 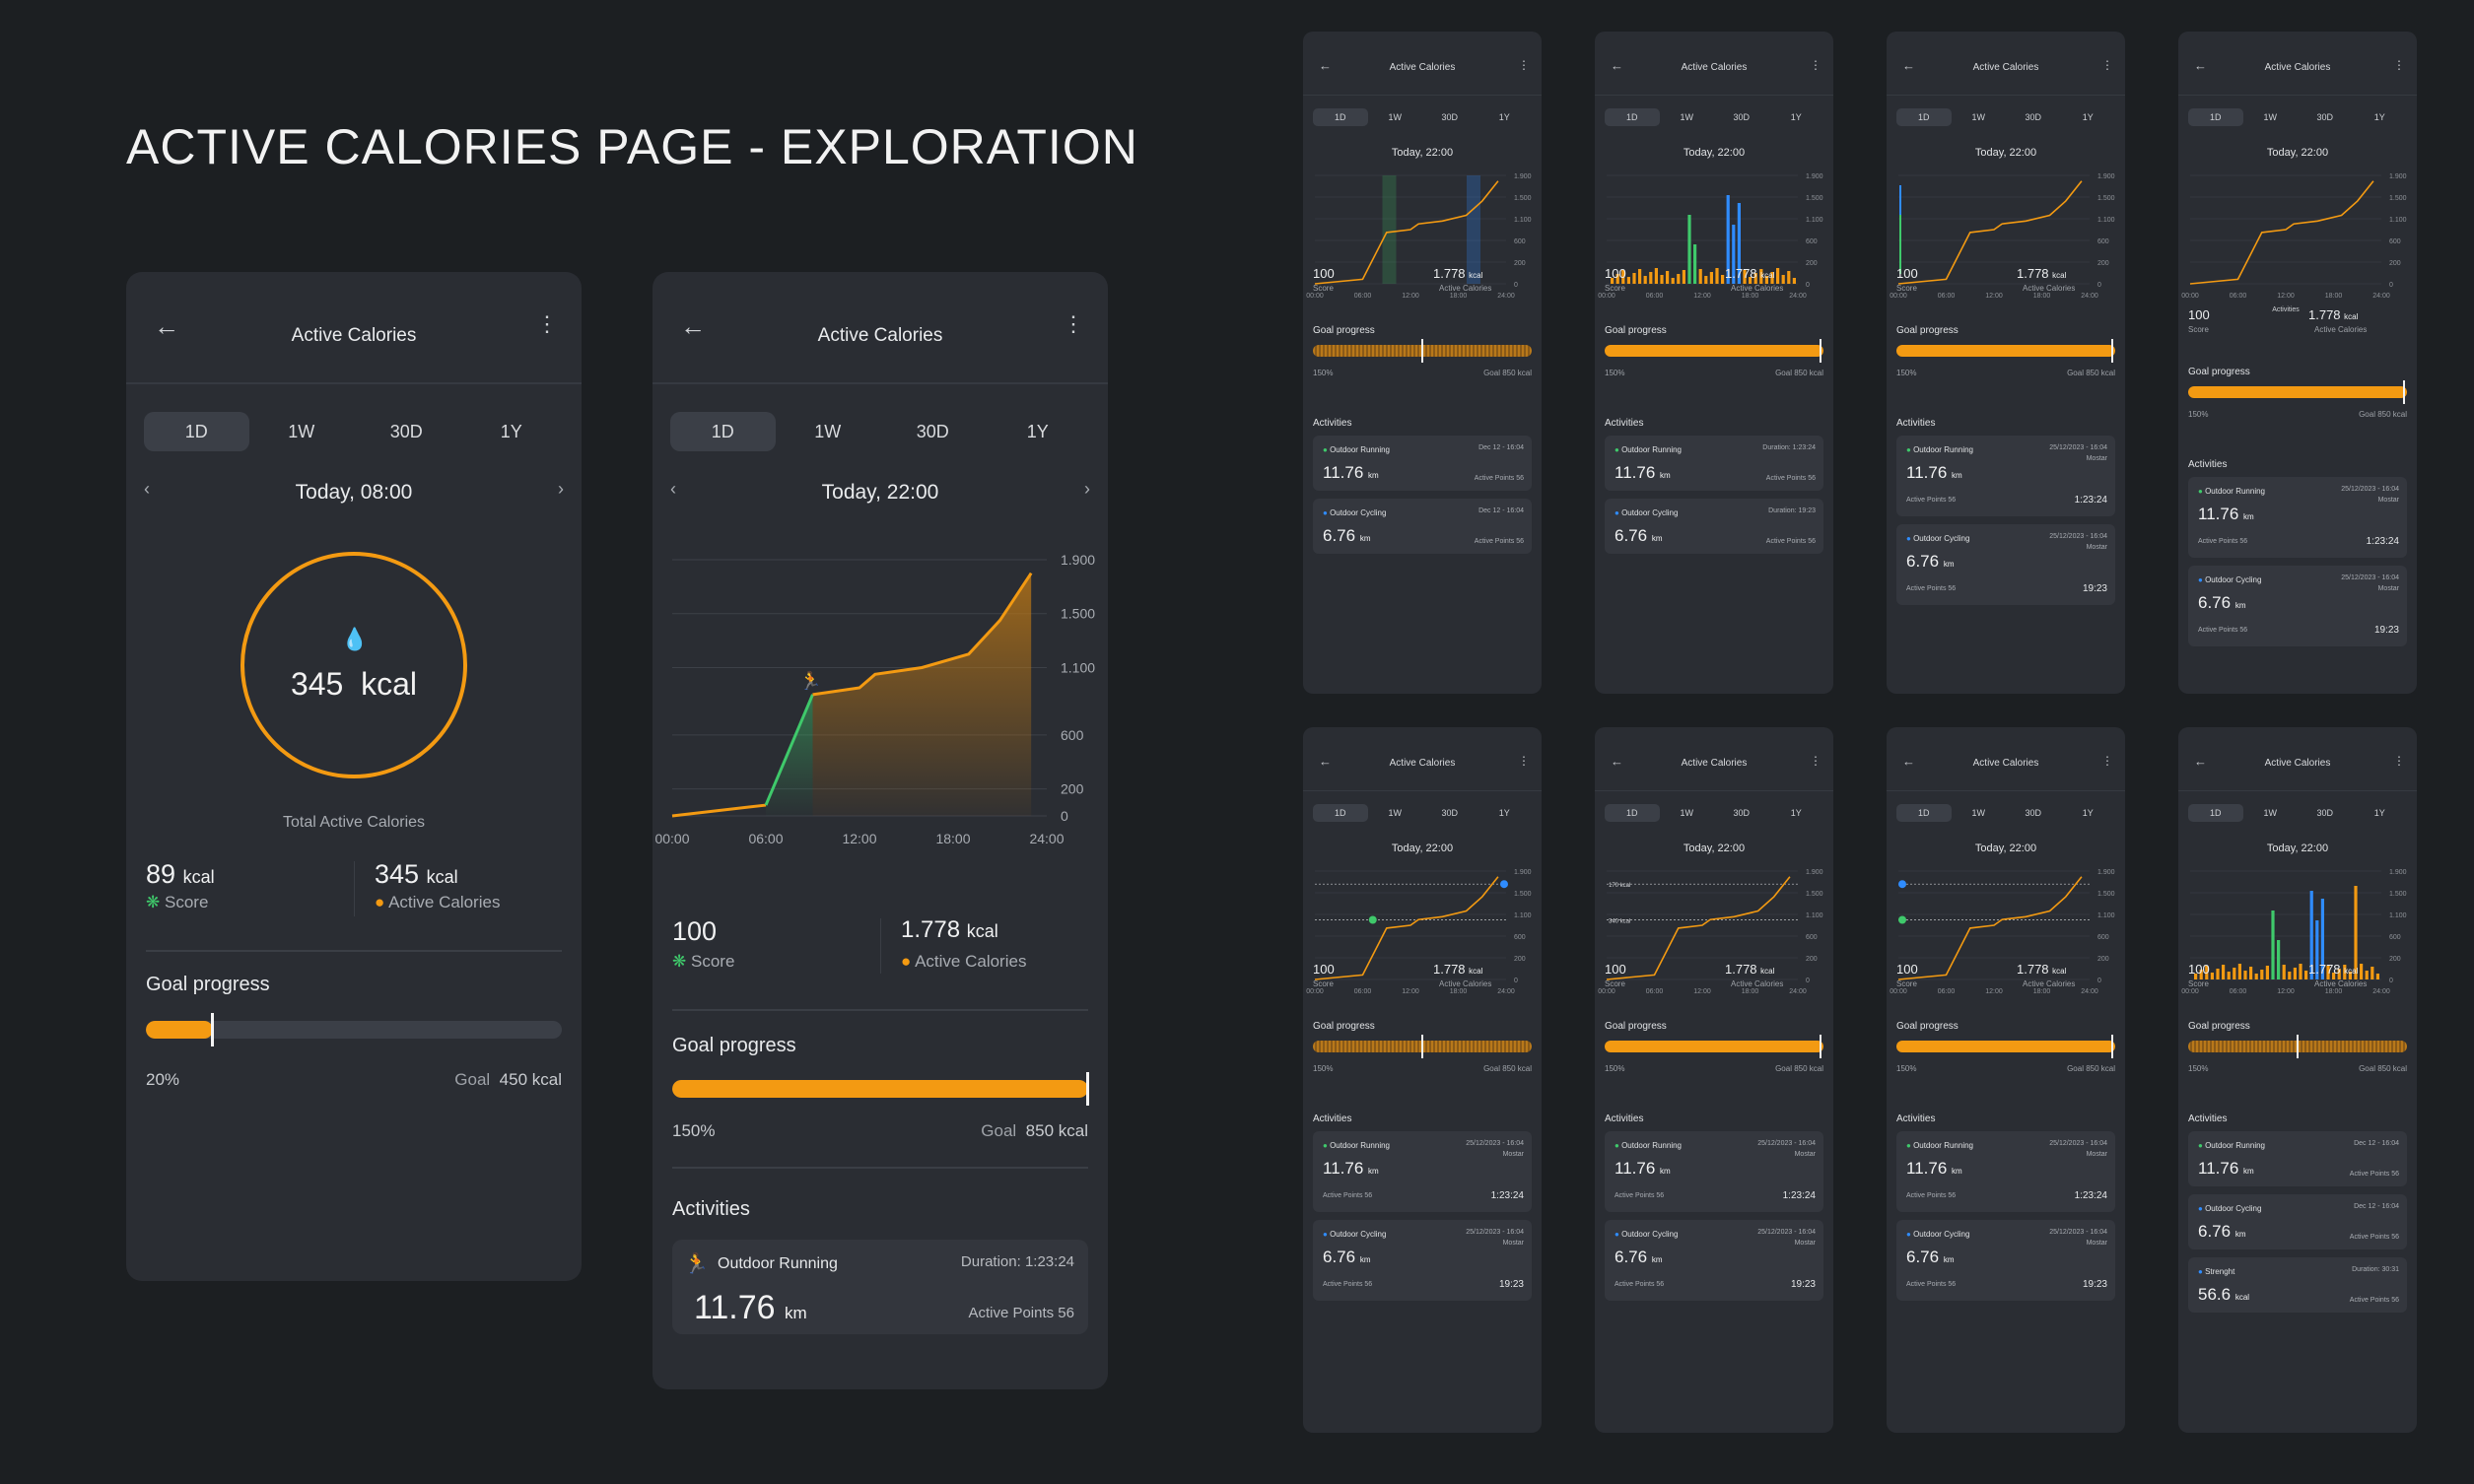 What do you see at coordinates (1750, 969) in the screenshot?
I see `active-value: 1.778 kcal` at bounding box center [1750, 969].